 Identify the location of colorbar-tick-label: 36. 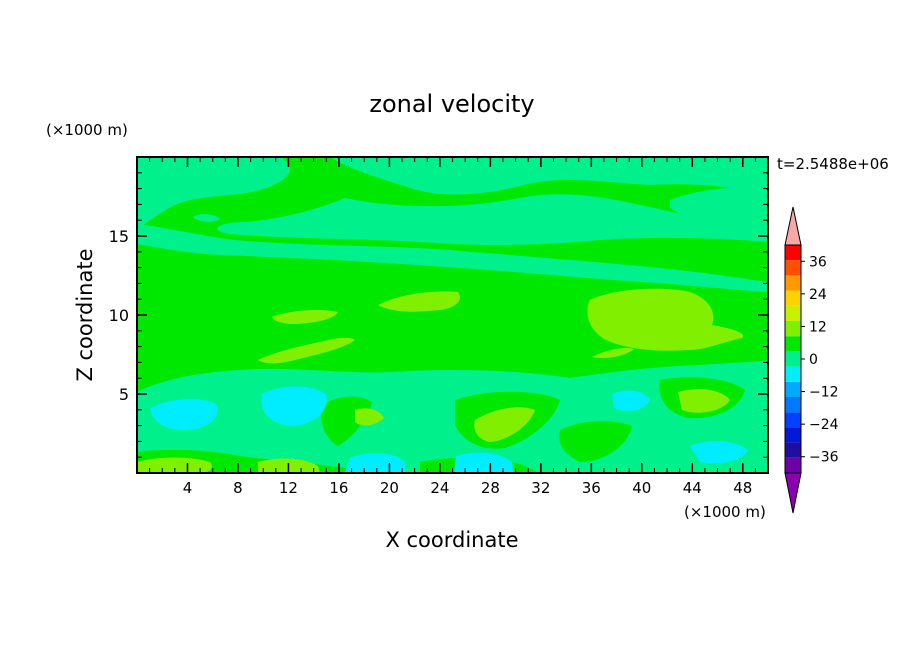
(818, 262).